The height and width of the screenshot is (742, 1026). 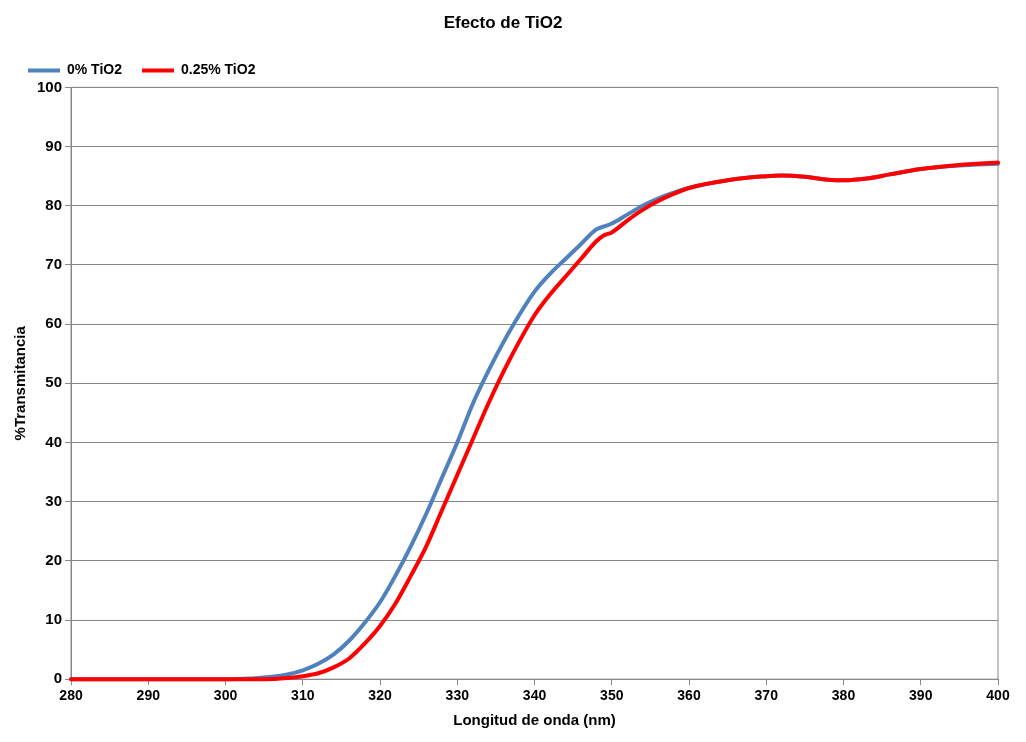 What do you see at coordinates (766, 695) in the screenshot?
I see `x-tick-label: 370` at bounding box center [766, 695].